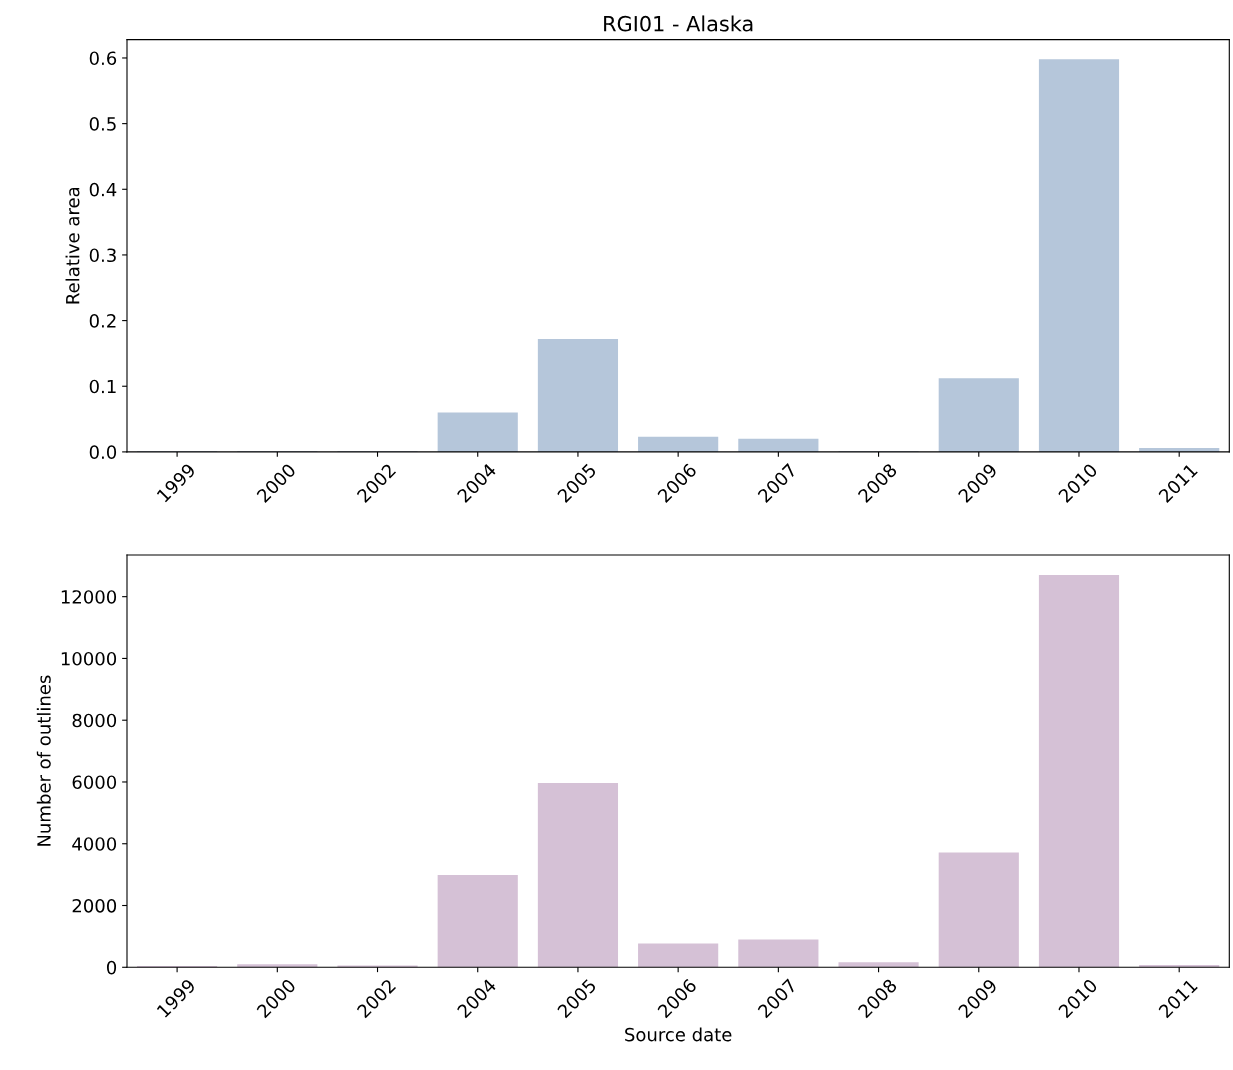 The height and width of the screenshot is (1070, 1233). What do you see at coordinates (89, 658) in the screenshot?
I see `y-tick-label: 10000` at bounding box center [89, 658].